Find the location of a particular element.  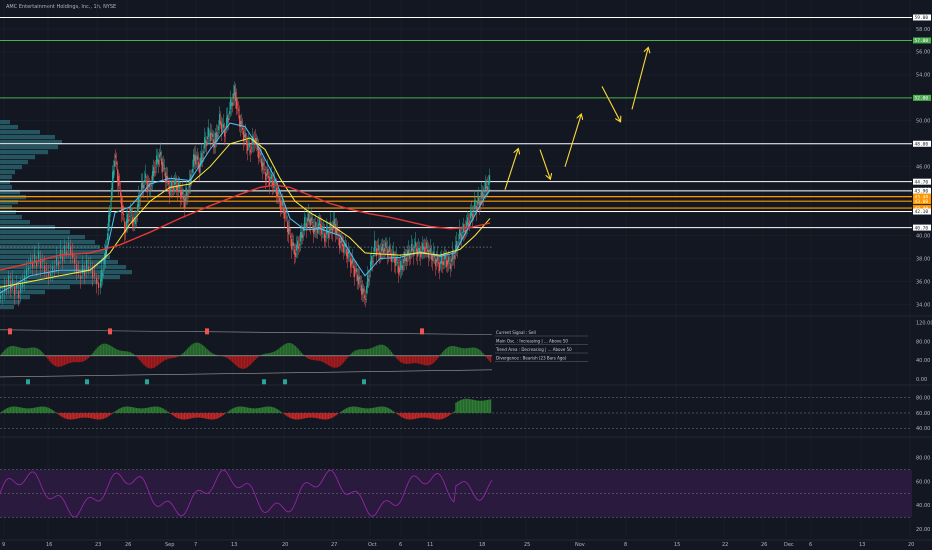

x-tick-label: 13 is located at coordinates (234, 545).